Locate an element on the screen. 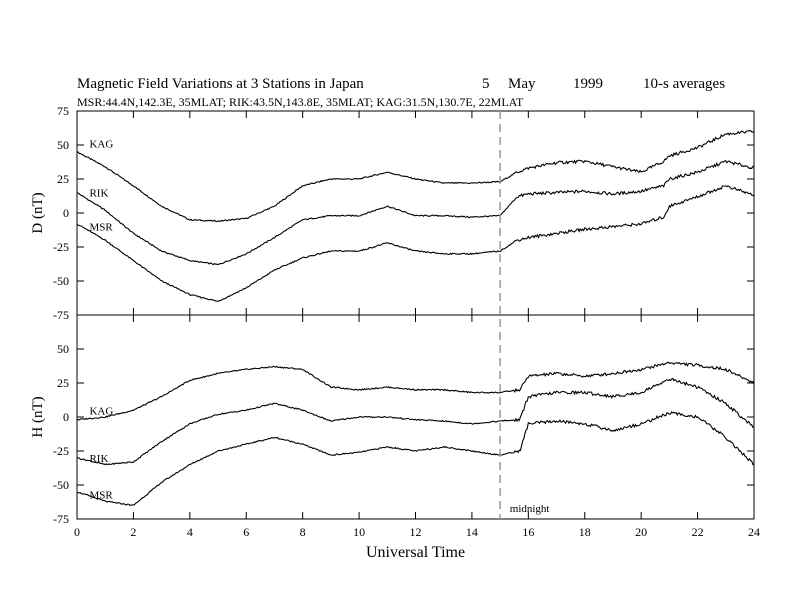 This screenshot has height=612, width=792. x-tick-label: 20 is located at coordinates (641, 532).